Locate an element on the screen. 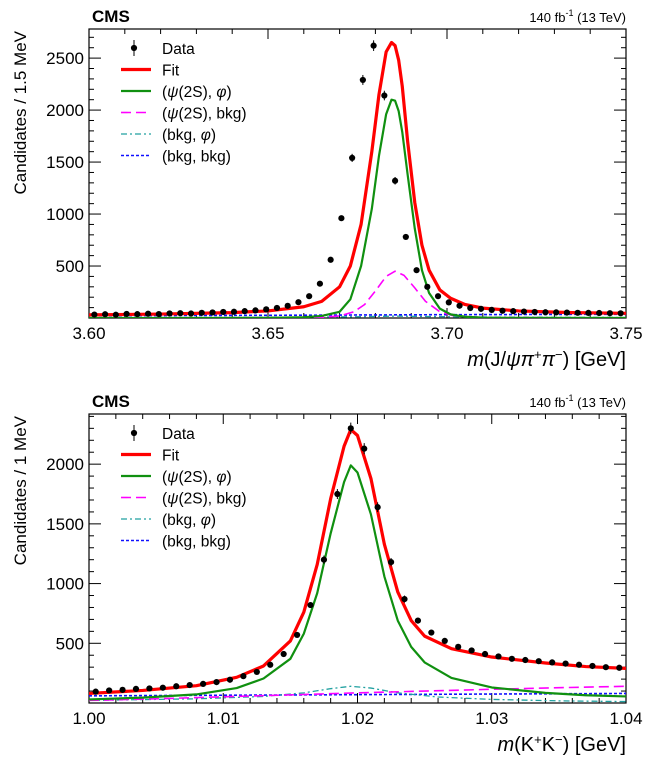 This screenshot has width=645, height=771. series-bkgbkg-line is located at coordinates (357, 694).